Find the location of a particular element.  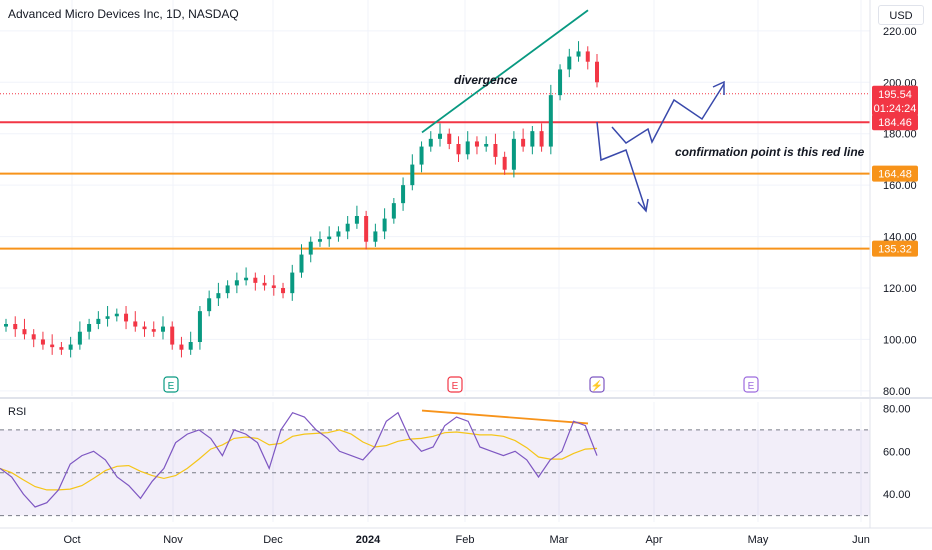

time-axis-tick: Nov is located at coordinates (173, 540).